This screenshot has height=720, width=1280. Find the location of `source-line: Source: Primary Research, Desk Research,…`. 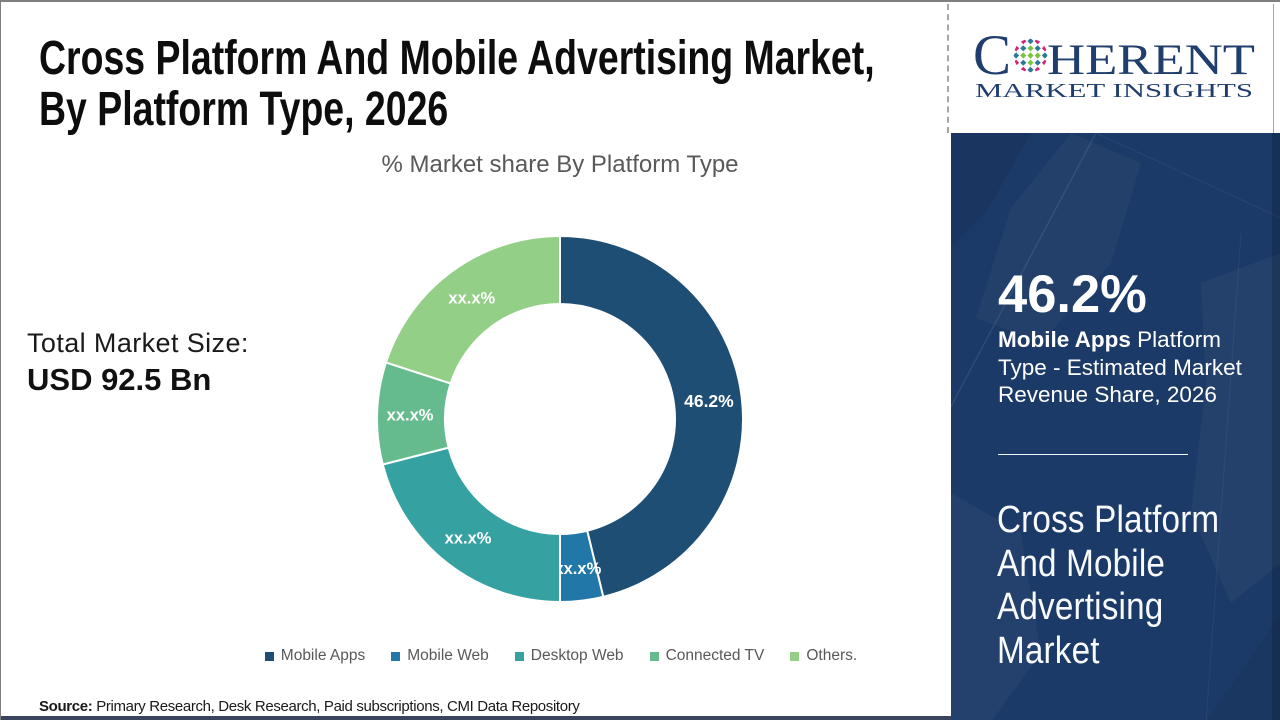

source-line: Source: Primary Research, Desk Research,… is located at coordinates (309, 706).